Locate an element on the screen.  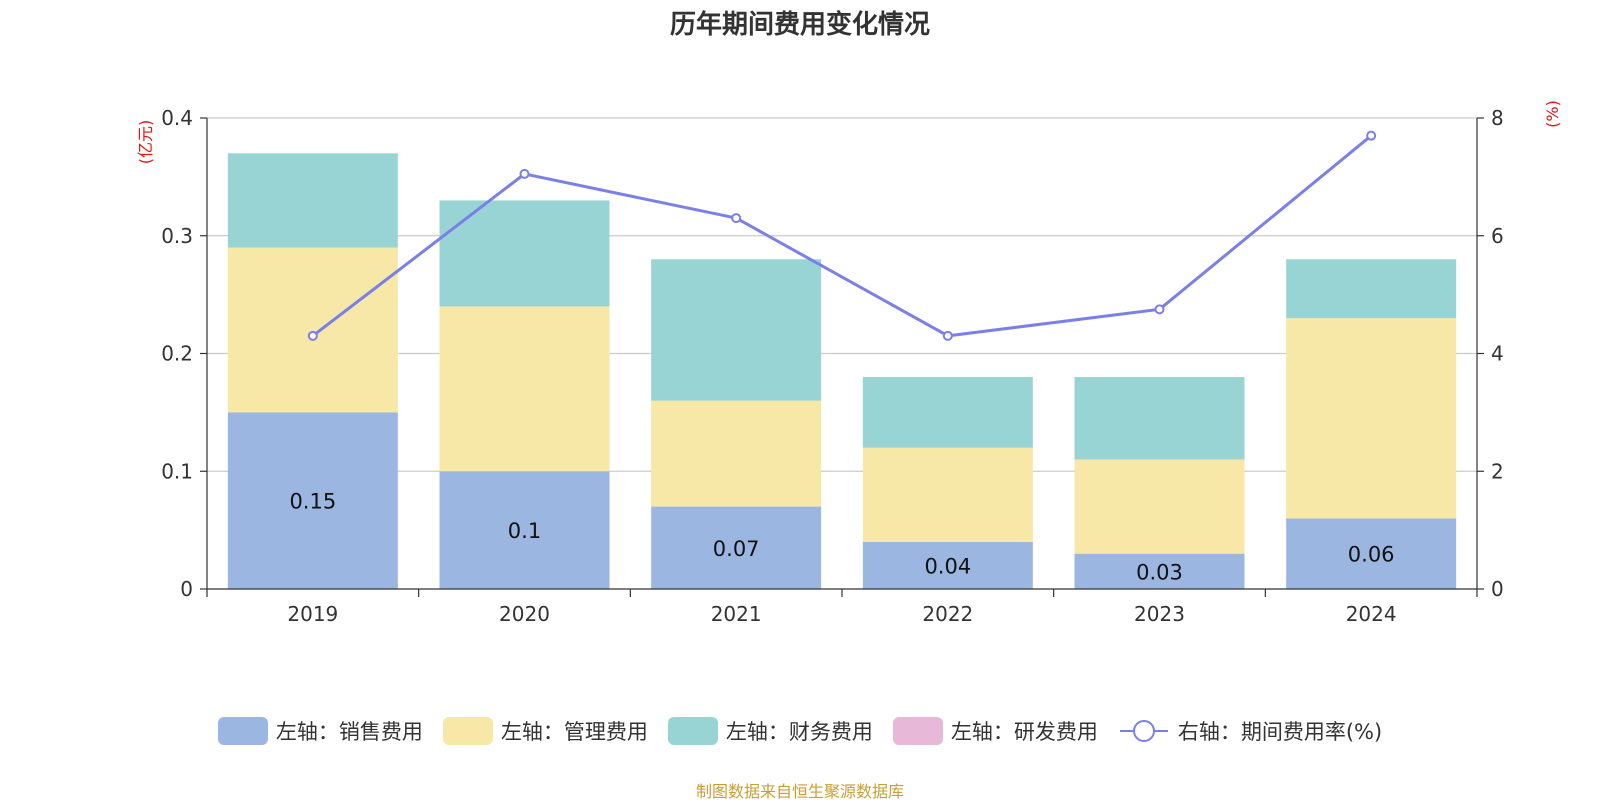
legend-label-finance: 左轴：财务费用 is located at coordinates (799, 732).